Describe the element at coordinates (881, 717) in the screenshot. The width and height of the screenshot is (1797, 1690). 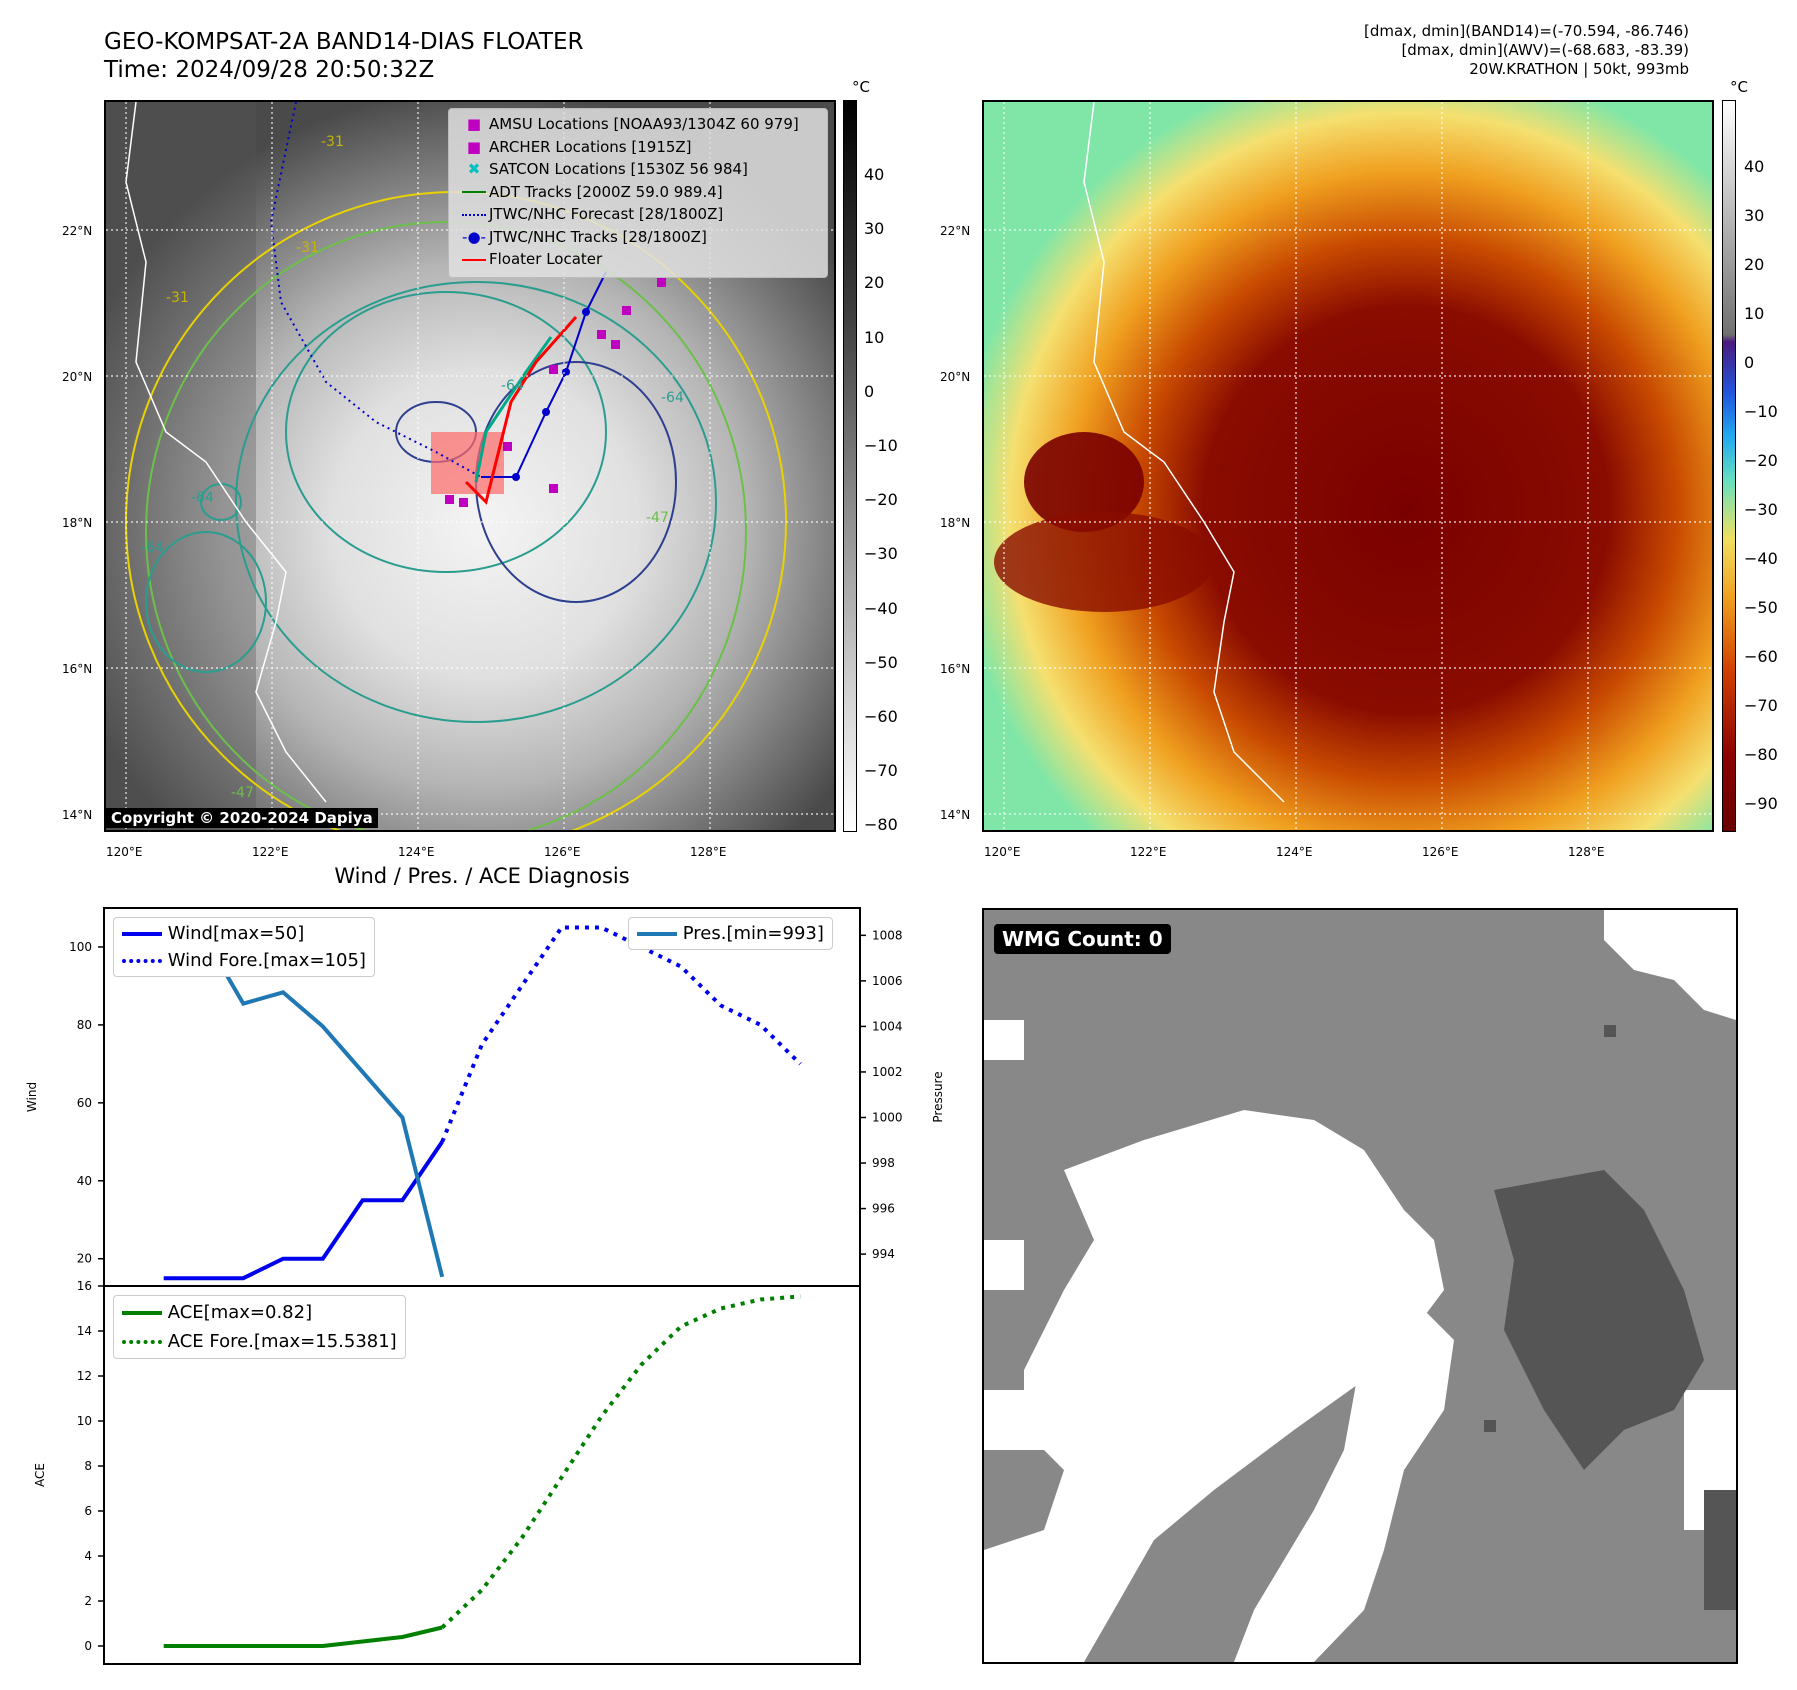
I see `colorbar-tick: −60` at that location.